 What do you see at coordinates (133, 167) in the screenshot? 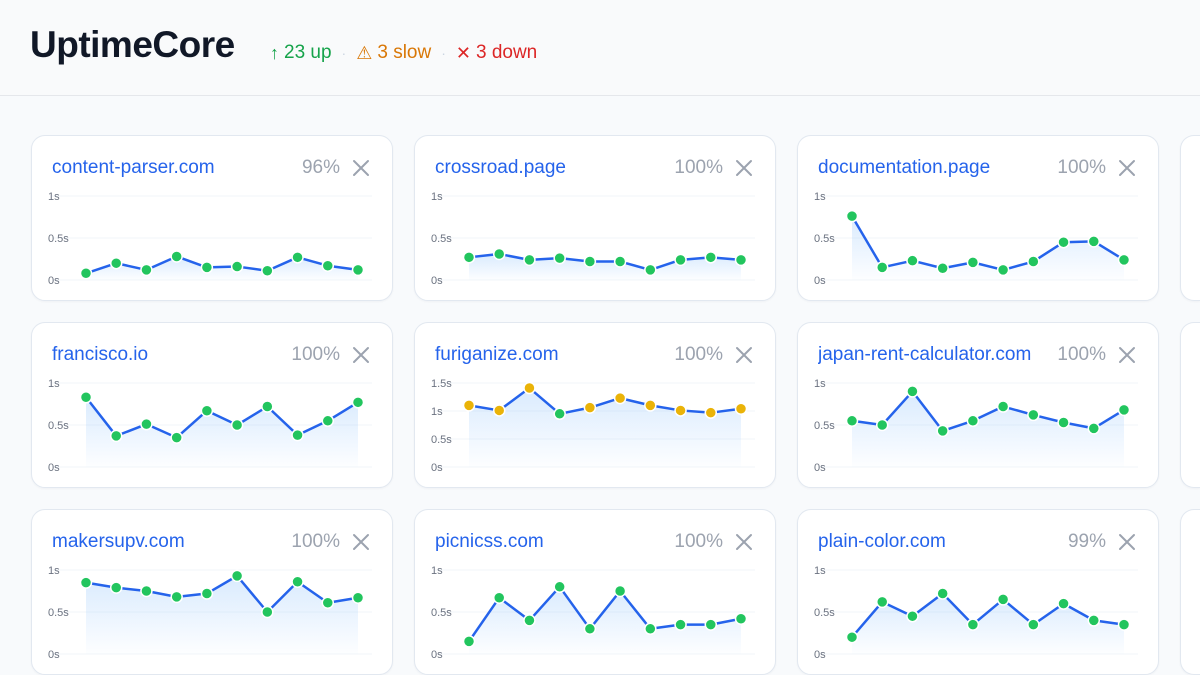
I see `monitor-domain-link: content-parser.com` at bounding box center [133, 167].